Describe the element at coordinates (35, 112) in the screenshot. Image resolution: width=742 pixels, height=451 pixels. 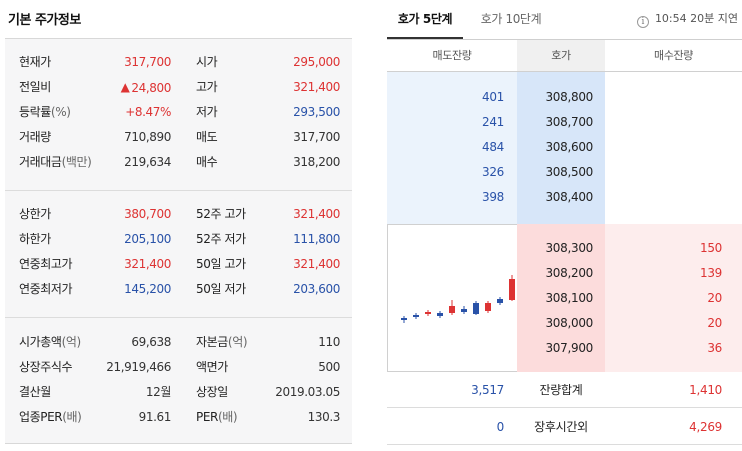
I see `info-label-text: 등락률` at that location.